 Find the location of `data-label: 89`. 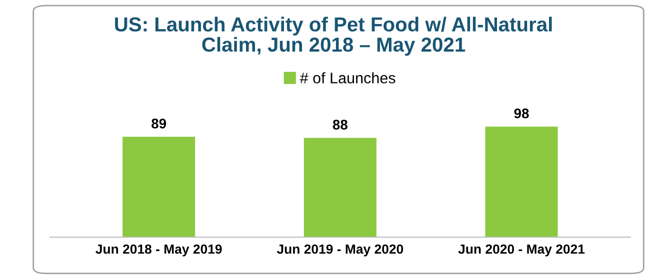

data-label: 89 is located at coordinates (159, 123).